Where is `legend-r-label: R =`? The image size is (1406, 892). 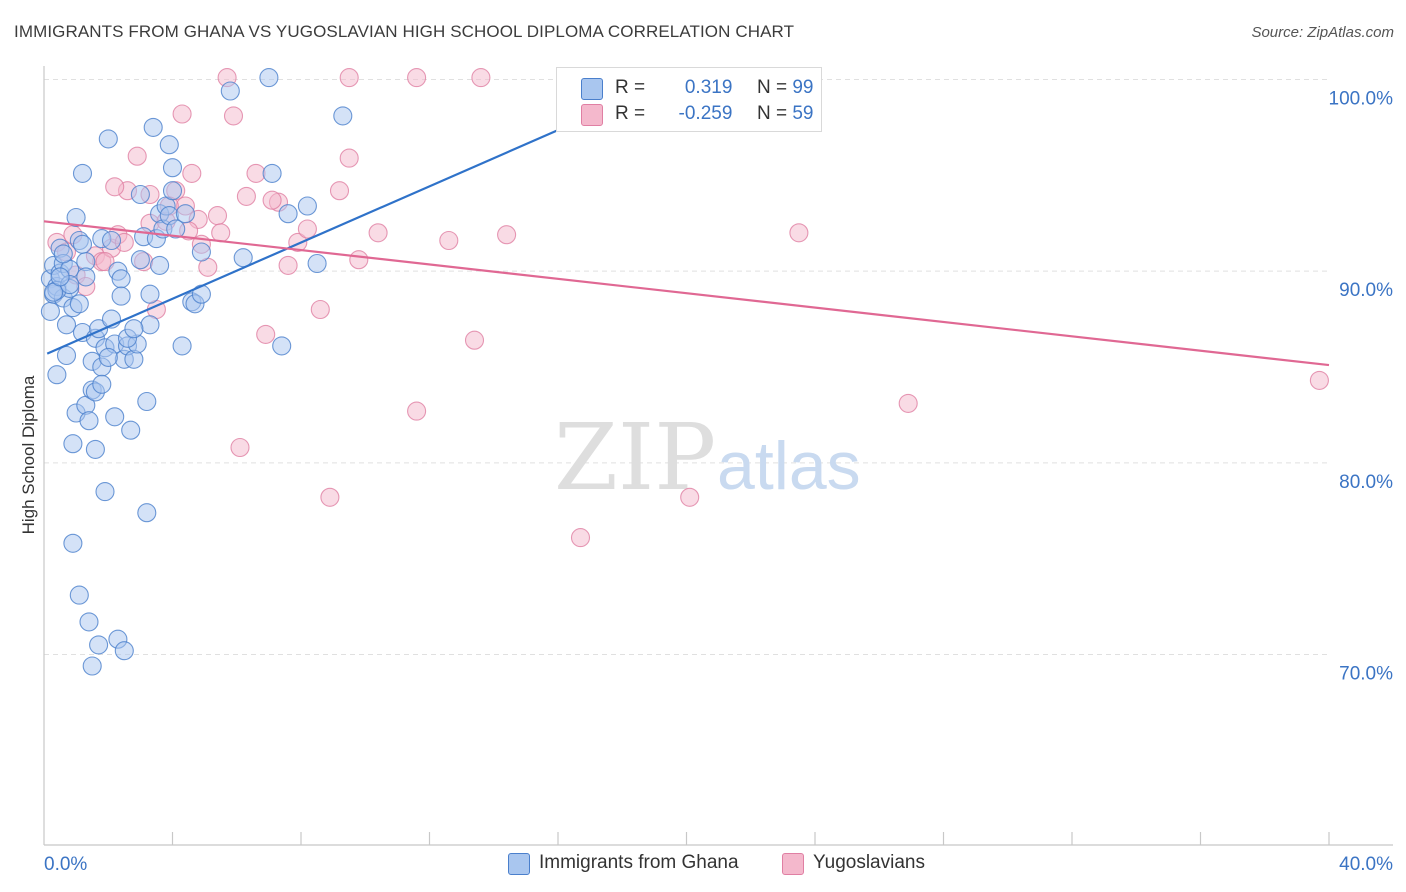
legend-r-label: R = is located at coordinates (630, 113).